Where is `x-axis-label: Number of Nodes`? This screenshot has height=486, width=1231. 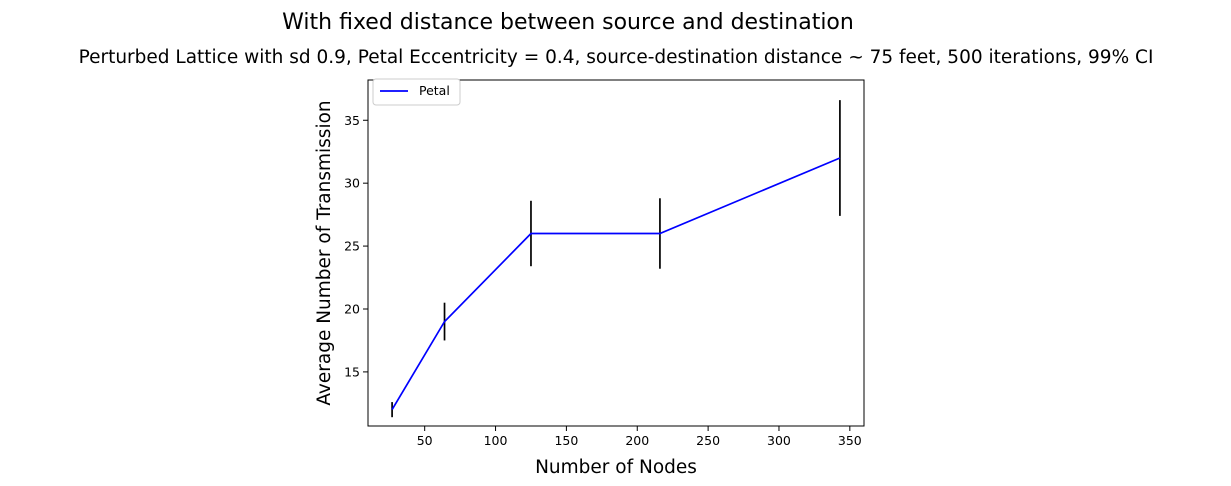 x-axis-label: Number of Nodes is located at coordinates (616, 467).